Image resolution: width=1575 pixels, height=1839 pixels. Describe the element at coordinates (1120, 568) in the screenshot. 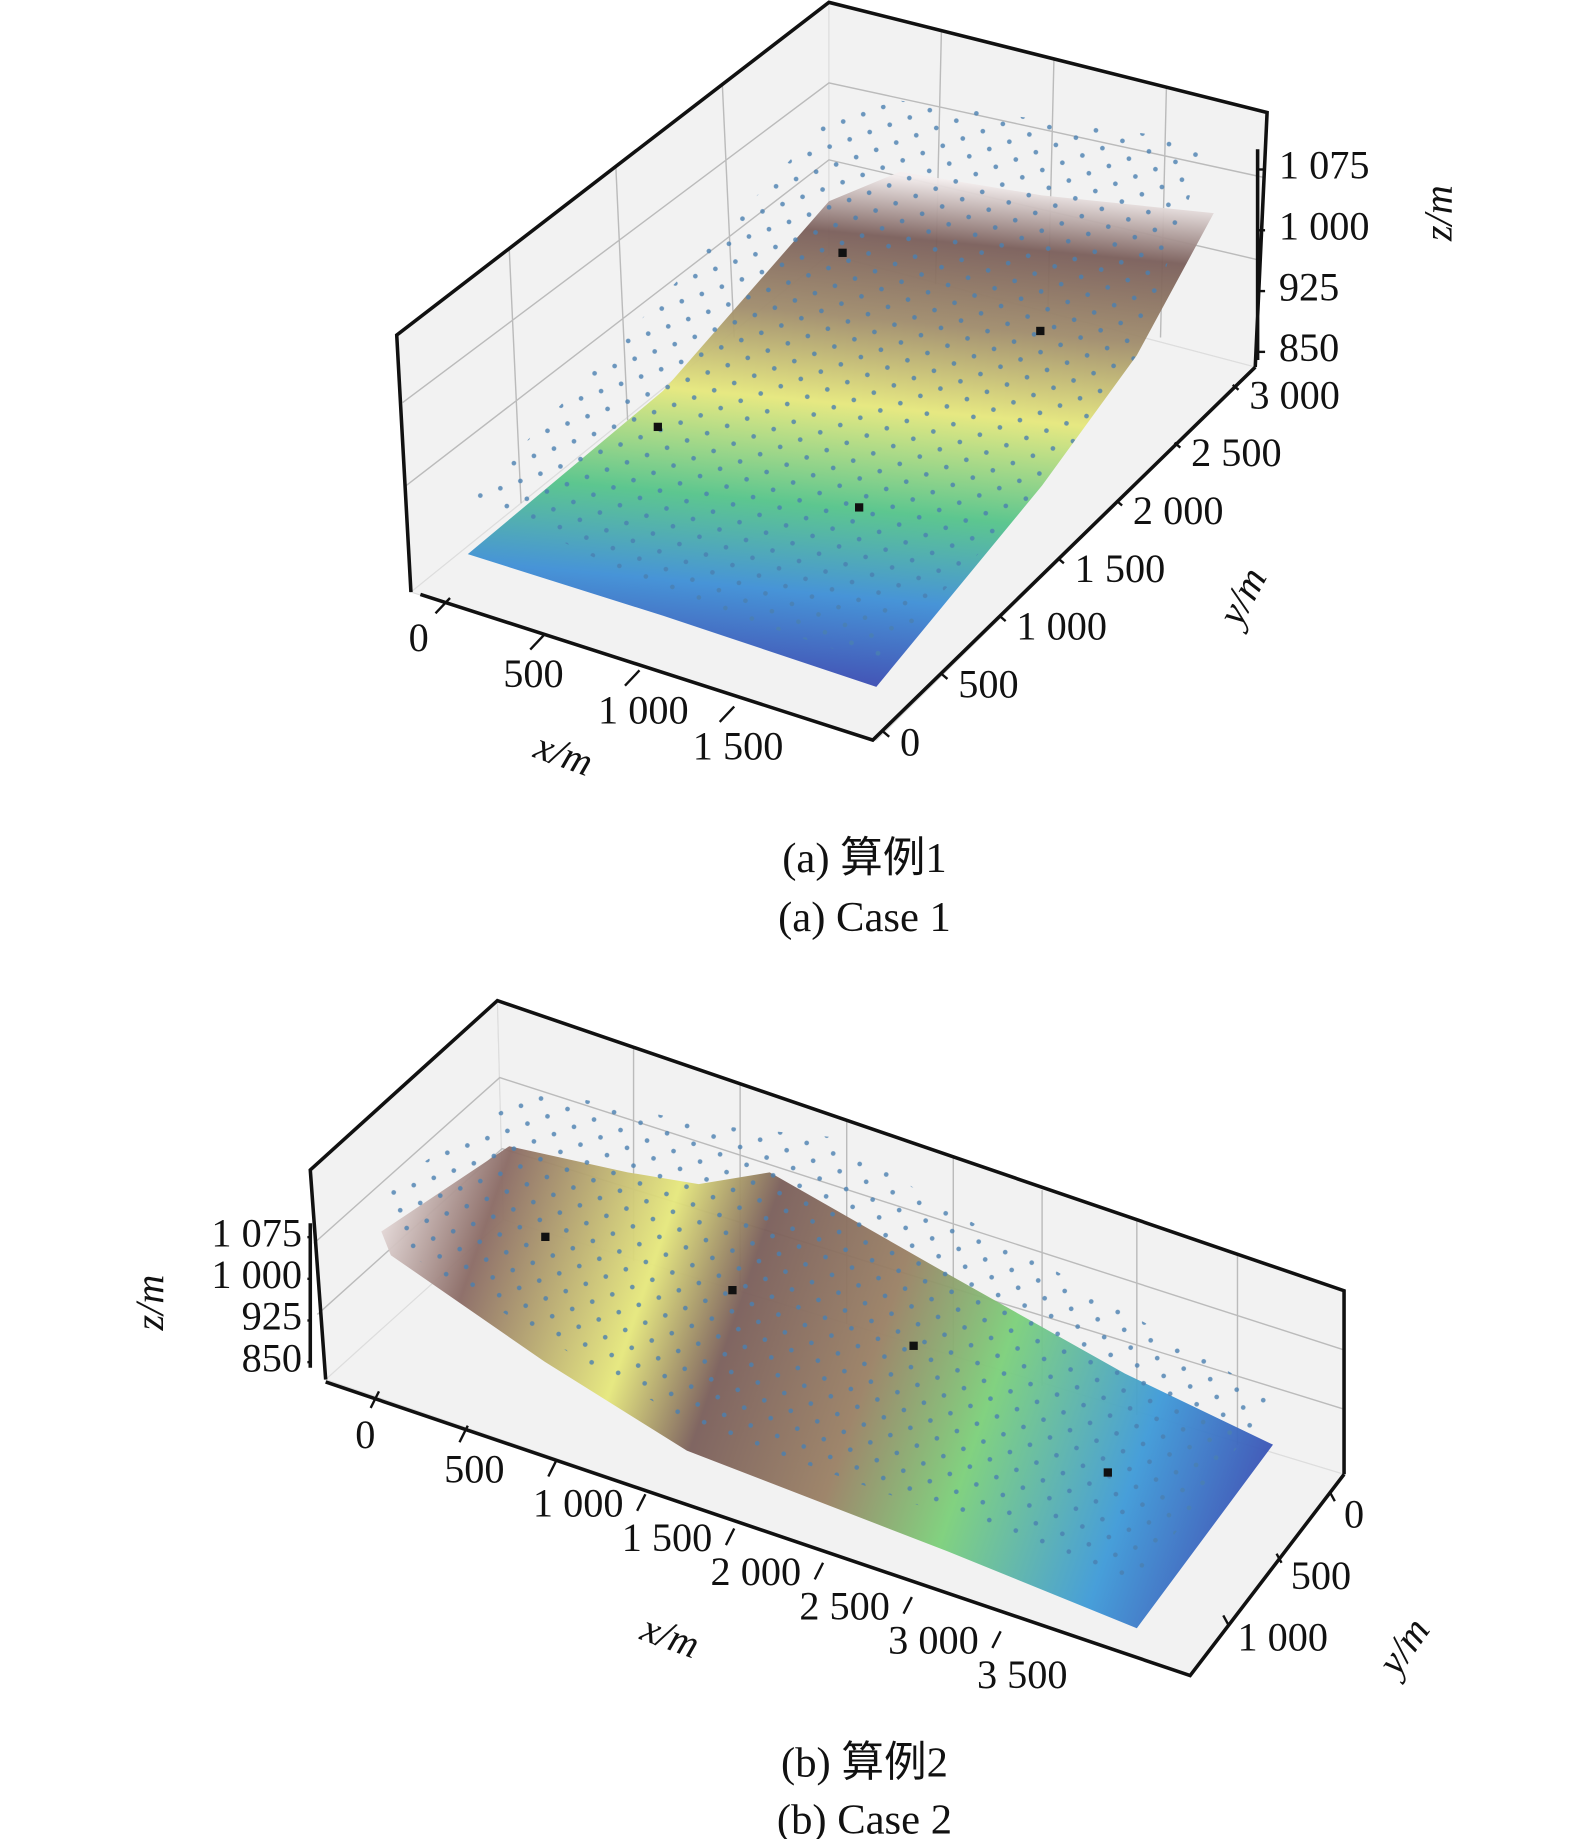

I see `y-tick-label: 1 500` at that location.